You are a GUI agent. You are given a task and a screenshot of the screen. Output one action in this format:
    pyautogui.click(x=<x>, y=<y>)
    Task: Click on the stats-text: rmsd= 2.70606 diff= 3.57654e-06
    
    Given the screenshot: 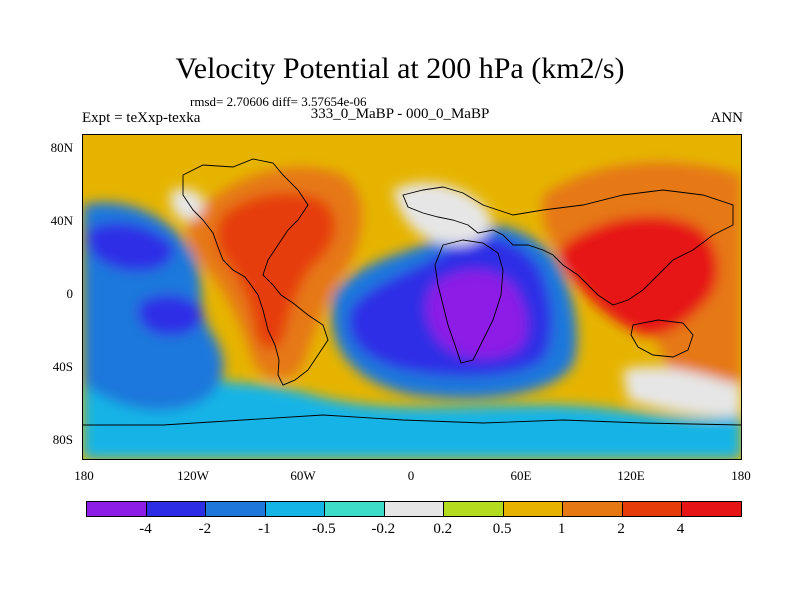 What is the action you would take?
    pyautogui.click(x=278, y=101)
    